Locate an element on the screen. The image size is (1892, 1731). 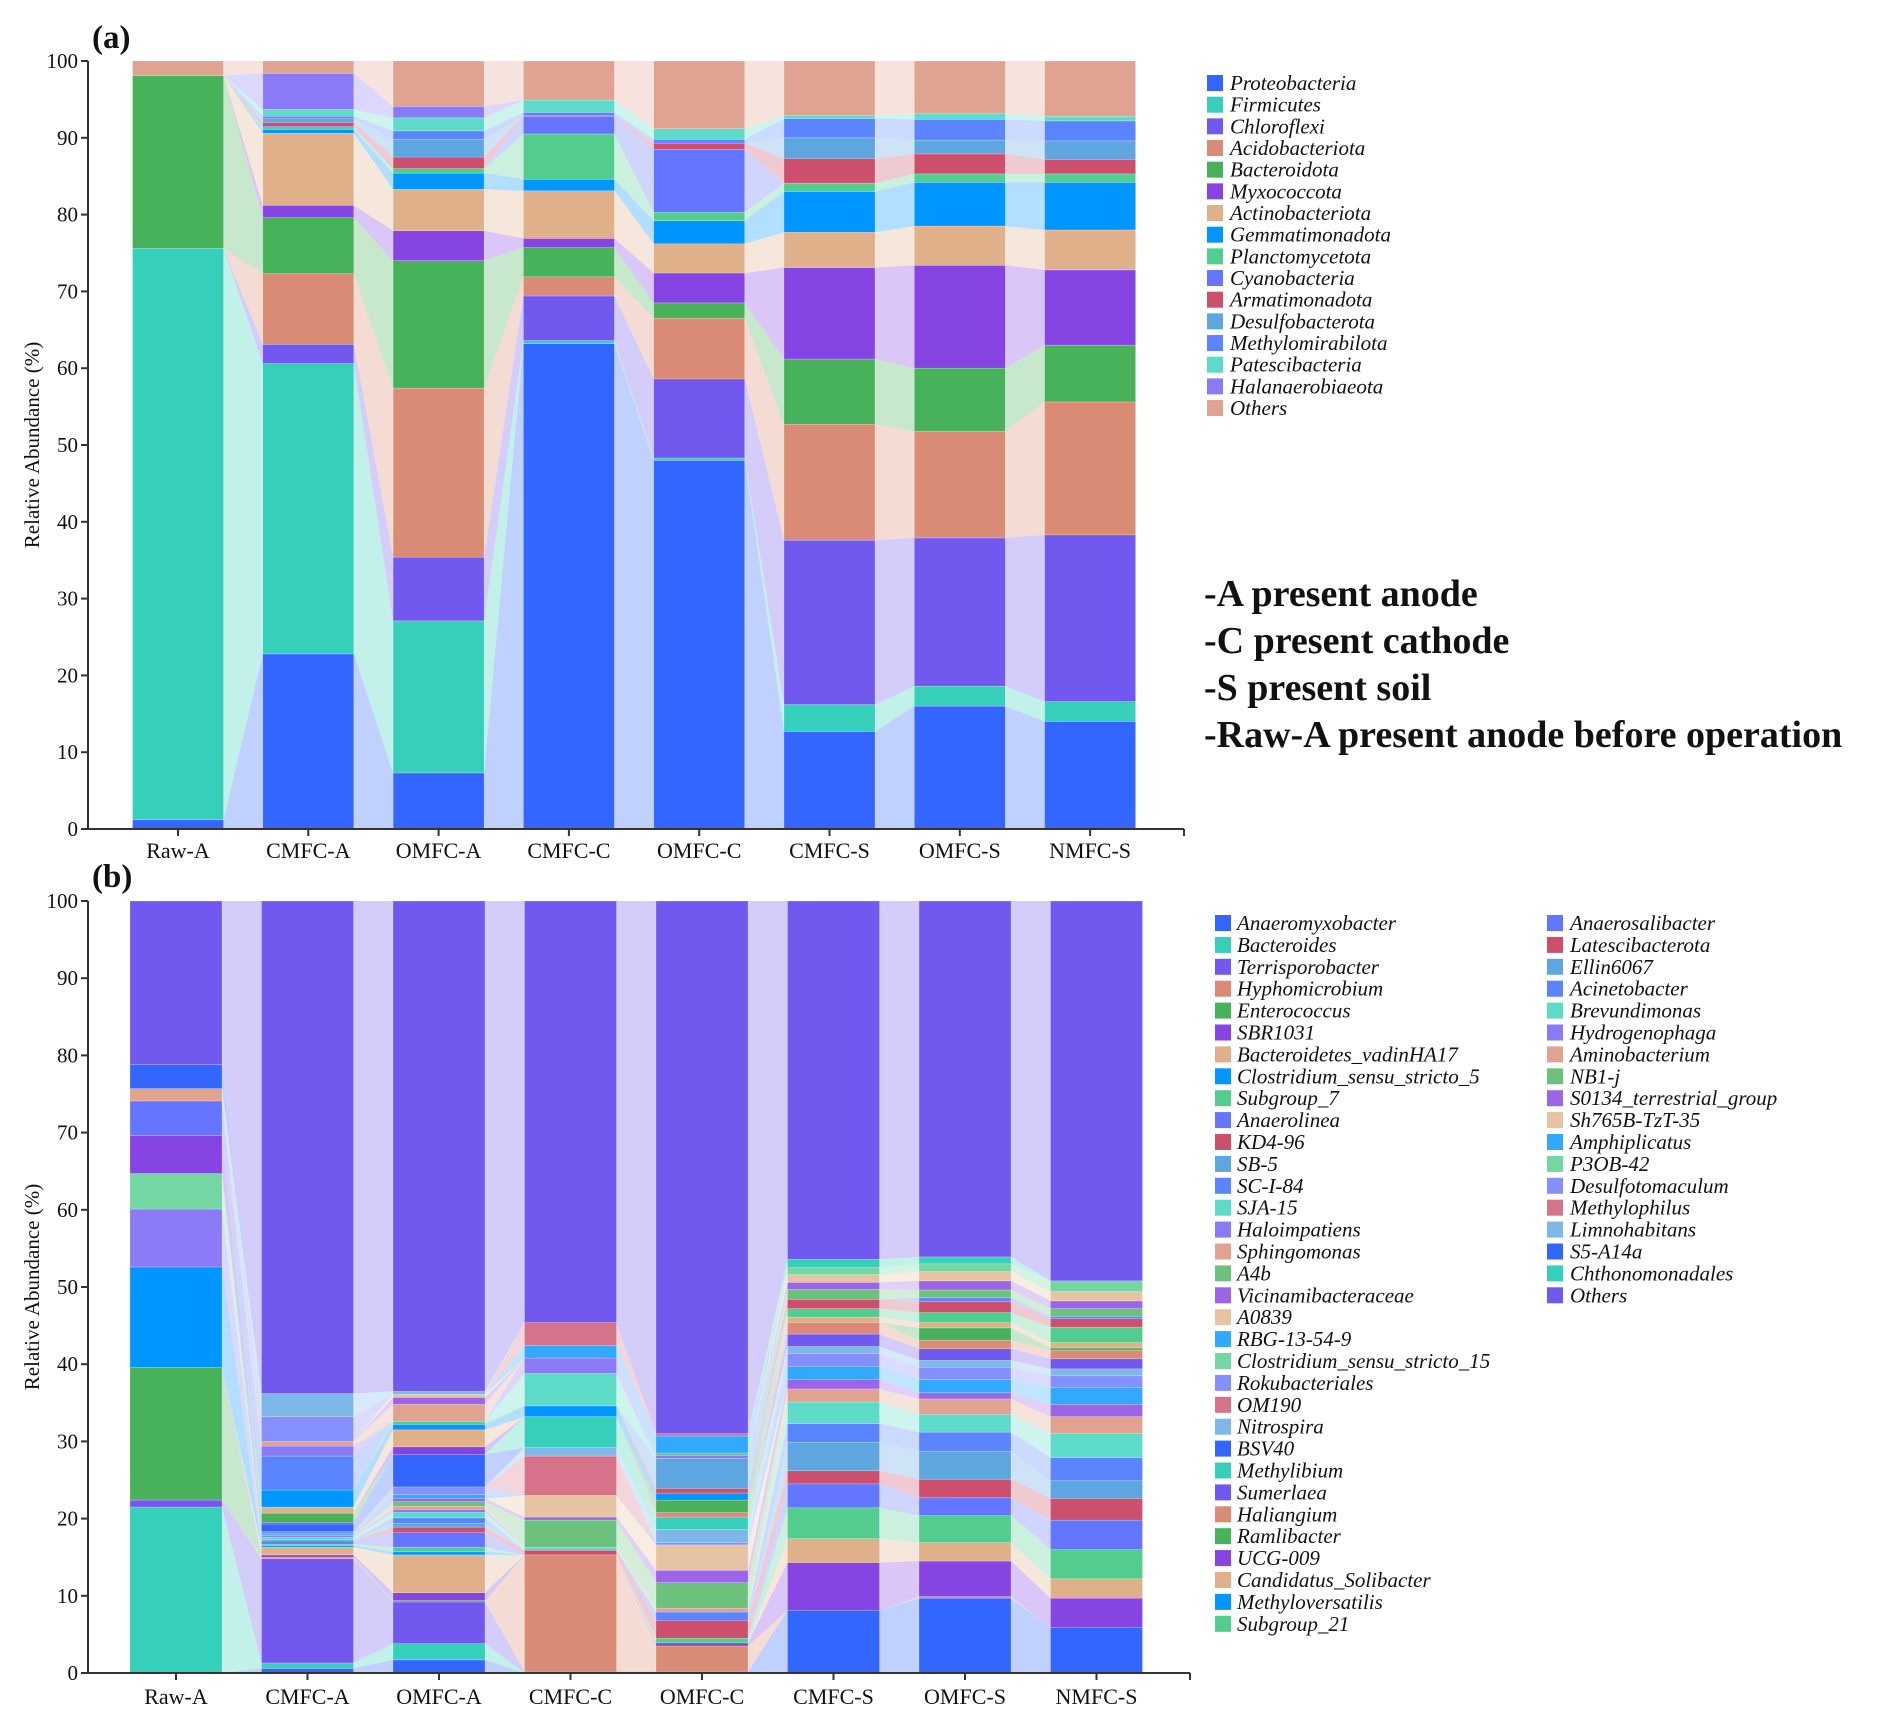
legend-label: Others is located at coordinates (1258, 408).